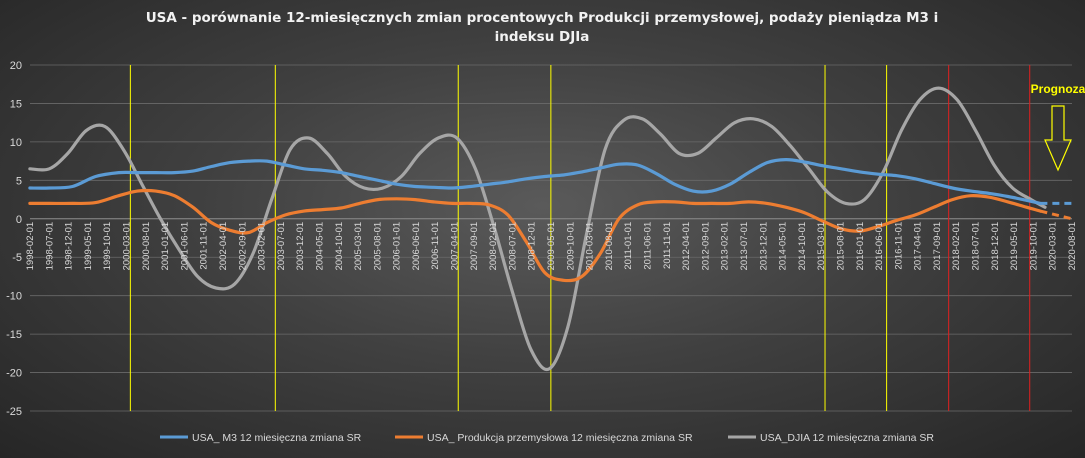 The height and width of the screenshot is (458, 1085). I want to click on x-tick-label: 2003-02-01, so click(262, 246).